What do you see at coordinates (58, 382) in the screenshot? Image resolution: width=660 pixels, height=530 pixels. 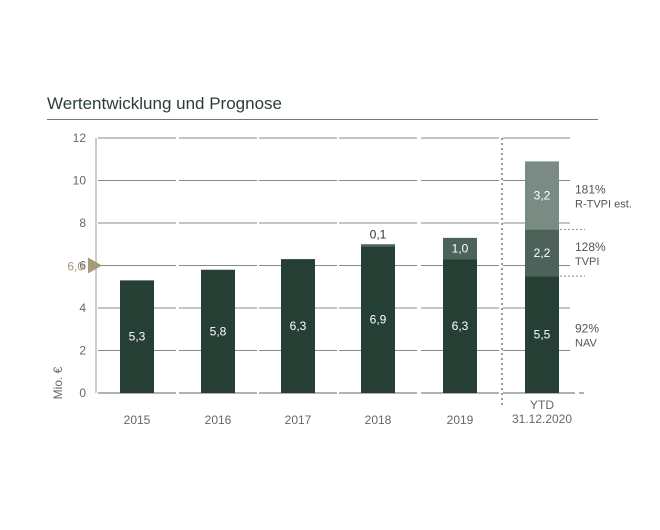 I see `y-axis-label: Mio. €` at bounding box center [58, 382].